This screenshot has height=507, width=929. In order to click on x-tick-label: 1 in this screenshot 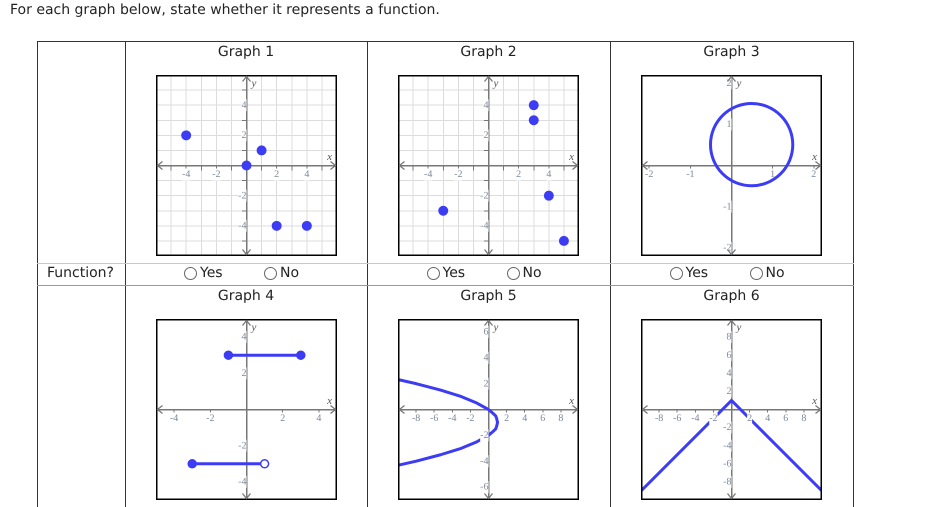, I will do `click(773, 174)`.